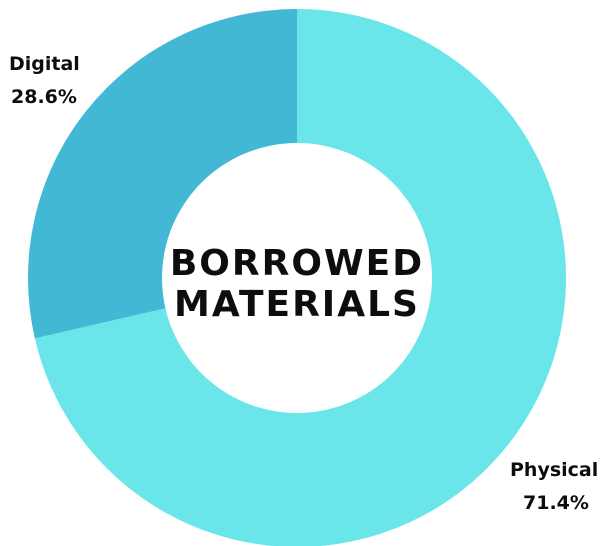  What do you see at coordinates (297, 263) in the screenshot?
I see `center-title-line-1: BORROWED` at bounding box center [297, 263].